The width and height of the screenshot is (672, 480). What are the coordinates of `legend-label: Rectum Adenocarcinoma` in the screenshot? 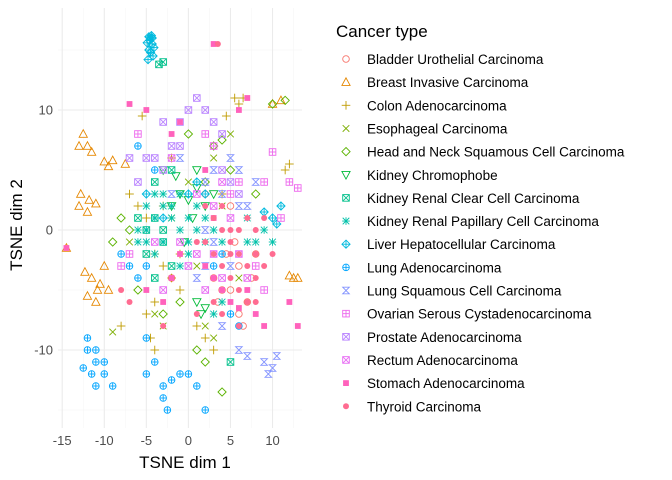 It's located at (442, 360).